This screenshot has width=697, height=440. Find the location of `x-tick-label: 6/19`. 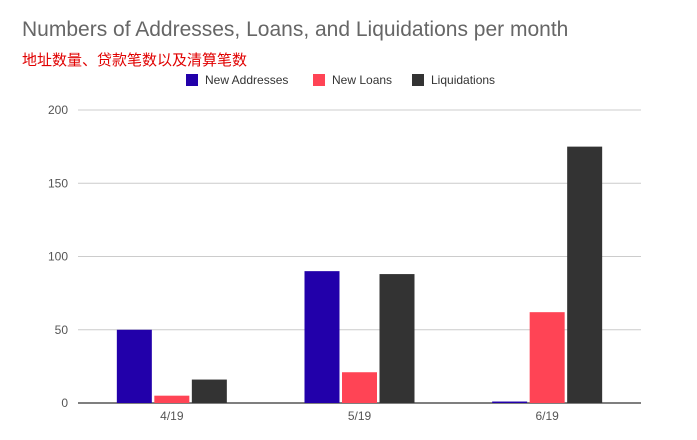

x-tick-label: 6/19 is located at coordinates (547, 416).